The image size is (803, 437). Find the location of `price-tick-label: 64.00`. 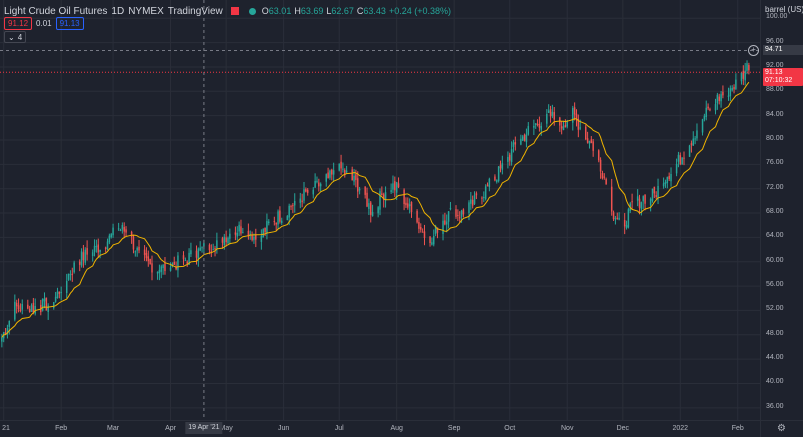

price-tick-label: 64.00 is located at coordinates (775, 236).